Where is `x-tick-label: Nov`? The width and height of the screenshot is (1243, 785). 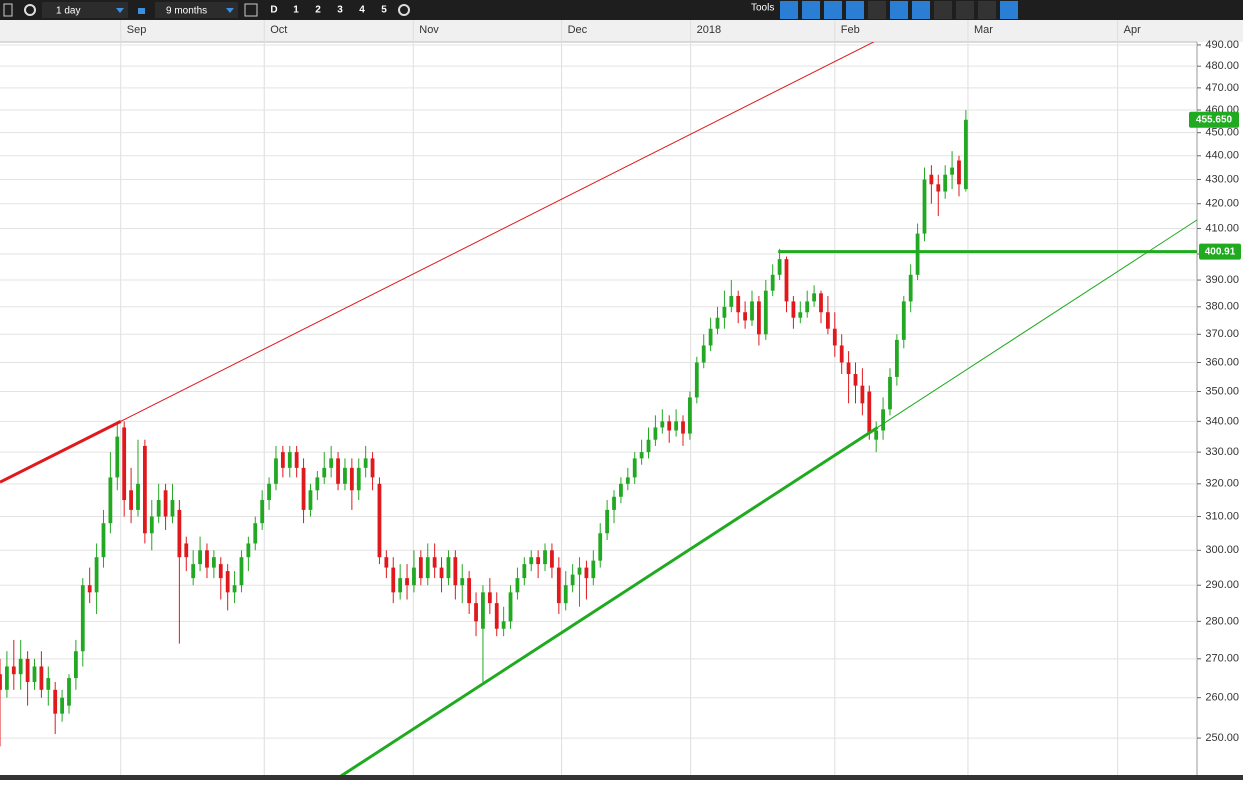
x-tick-label: Nov is located at coordinates (429, 30).